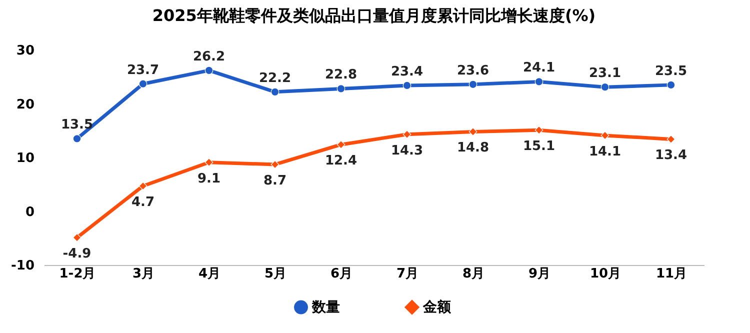  I want to click on legend-label: 金额, so click(437, 307).